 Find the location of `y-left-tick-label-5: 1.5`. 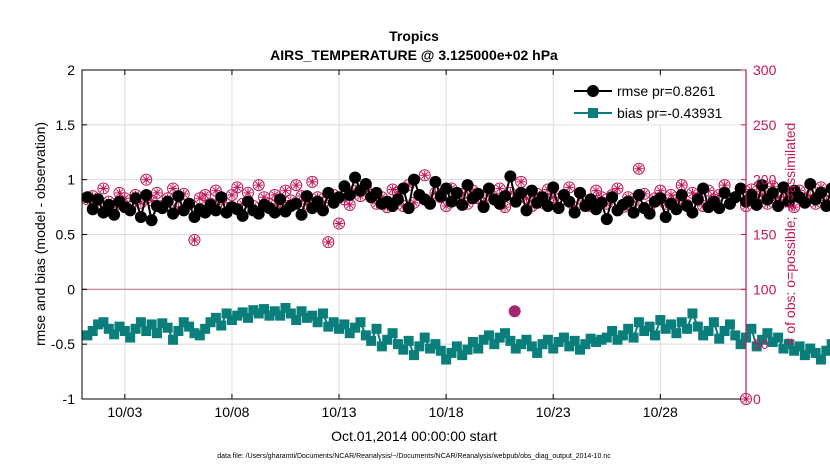

y-left-tick-label-5: 1.5 is located at coordinates (66, 125).